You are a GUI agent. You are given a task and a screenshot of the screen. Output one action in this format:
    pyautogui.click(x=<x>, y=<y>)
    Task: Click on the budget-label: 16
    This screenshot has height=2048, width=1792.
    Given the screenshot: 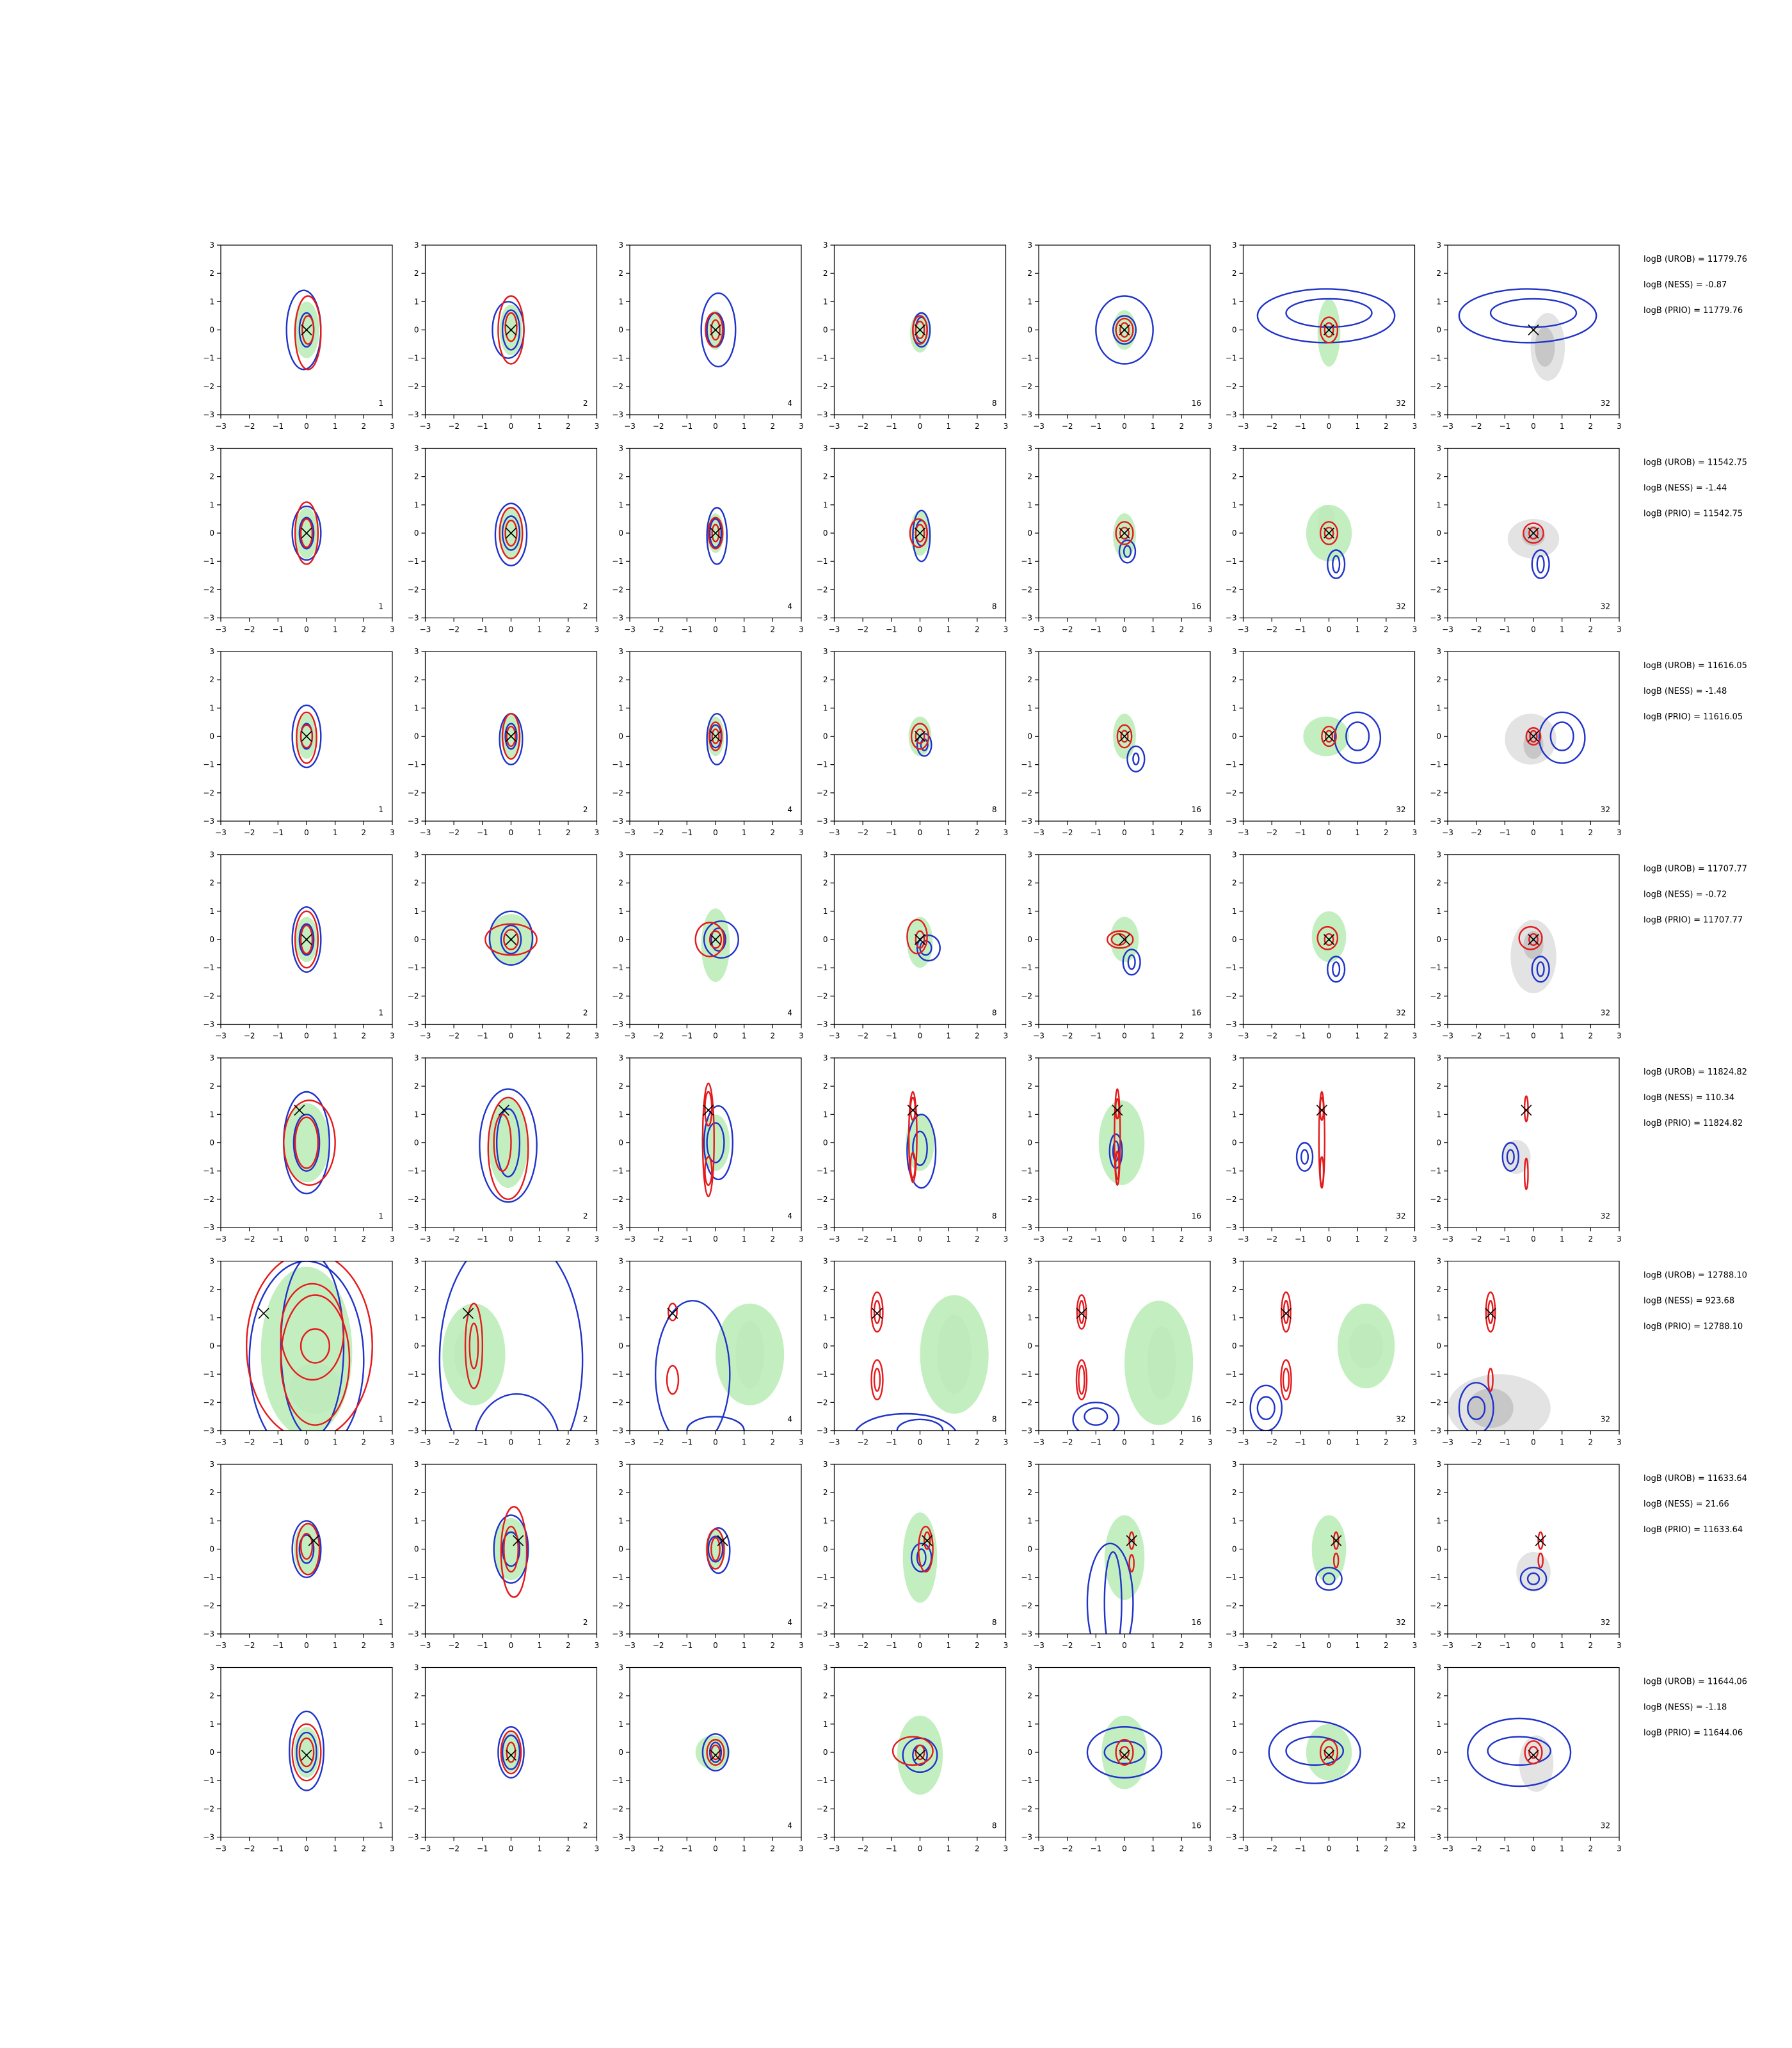 What is the action you would take?
    pyautogui.click(x=1196, y=606)
    